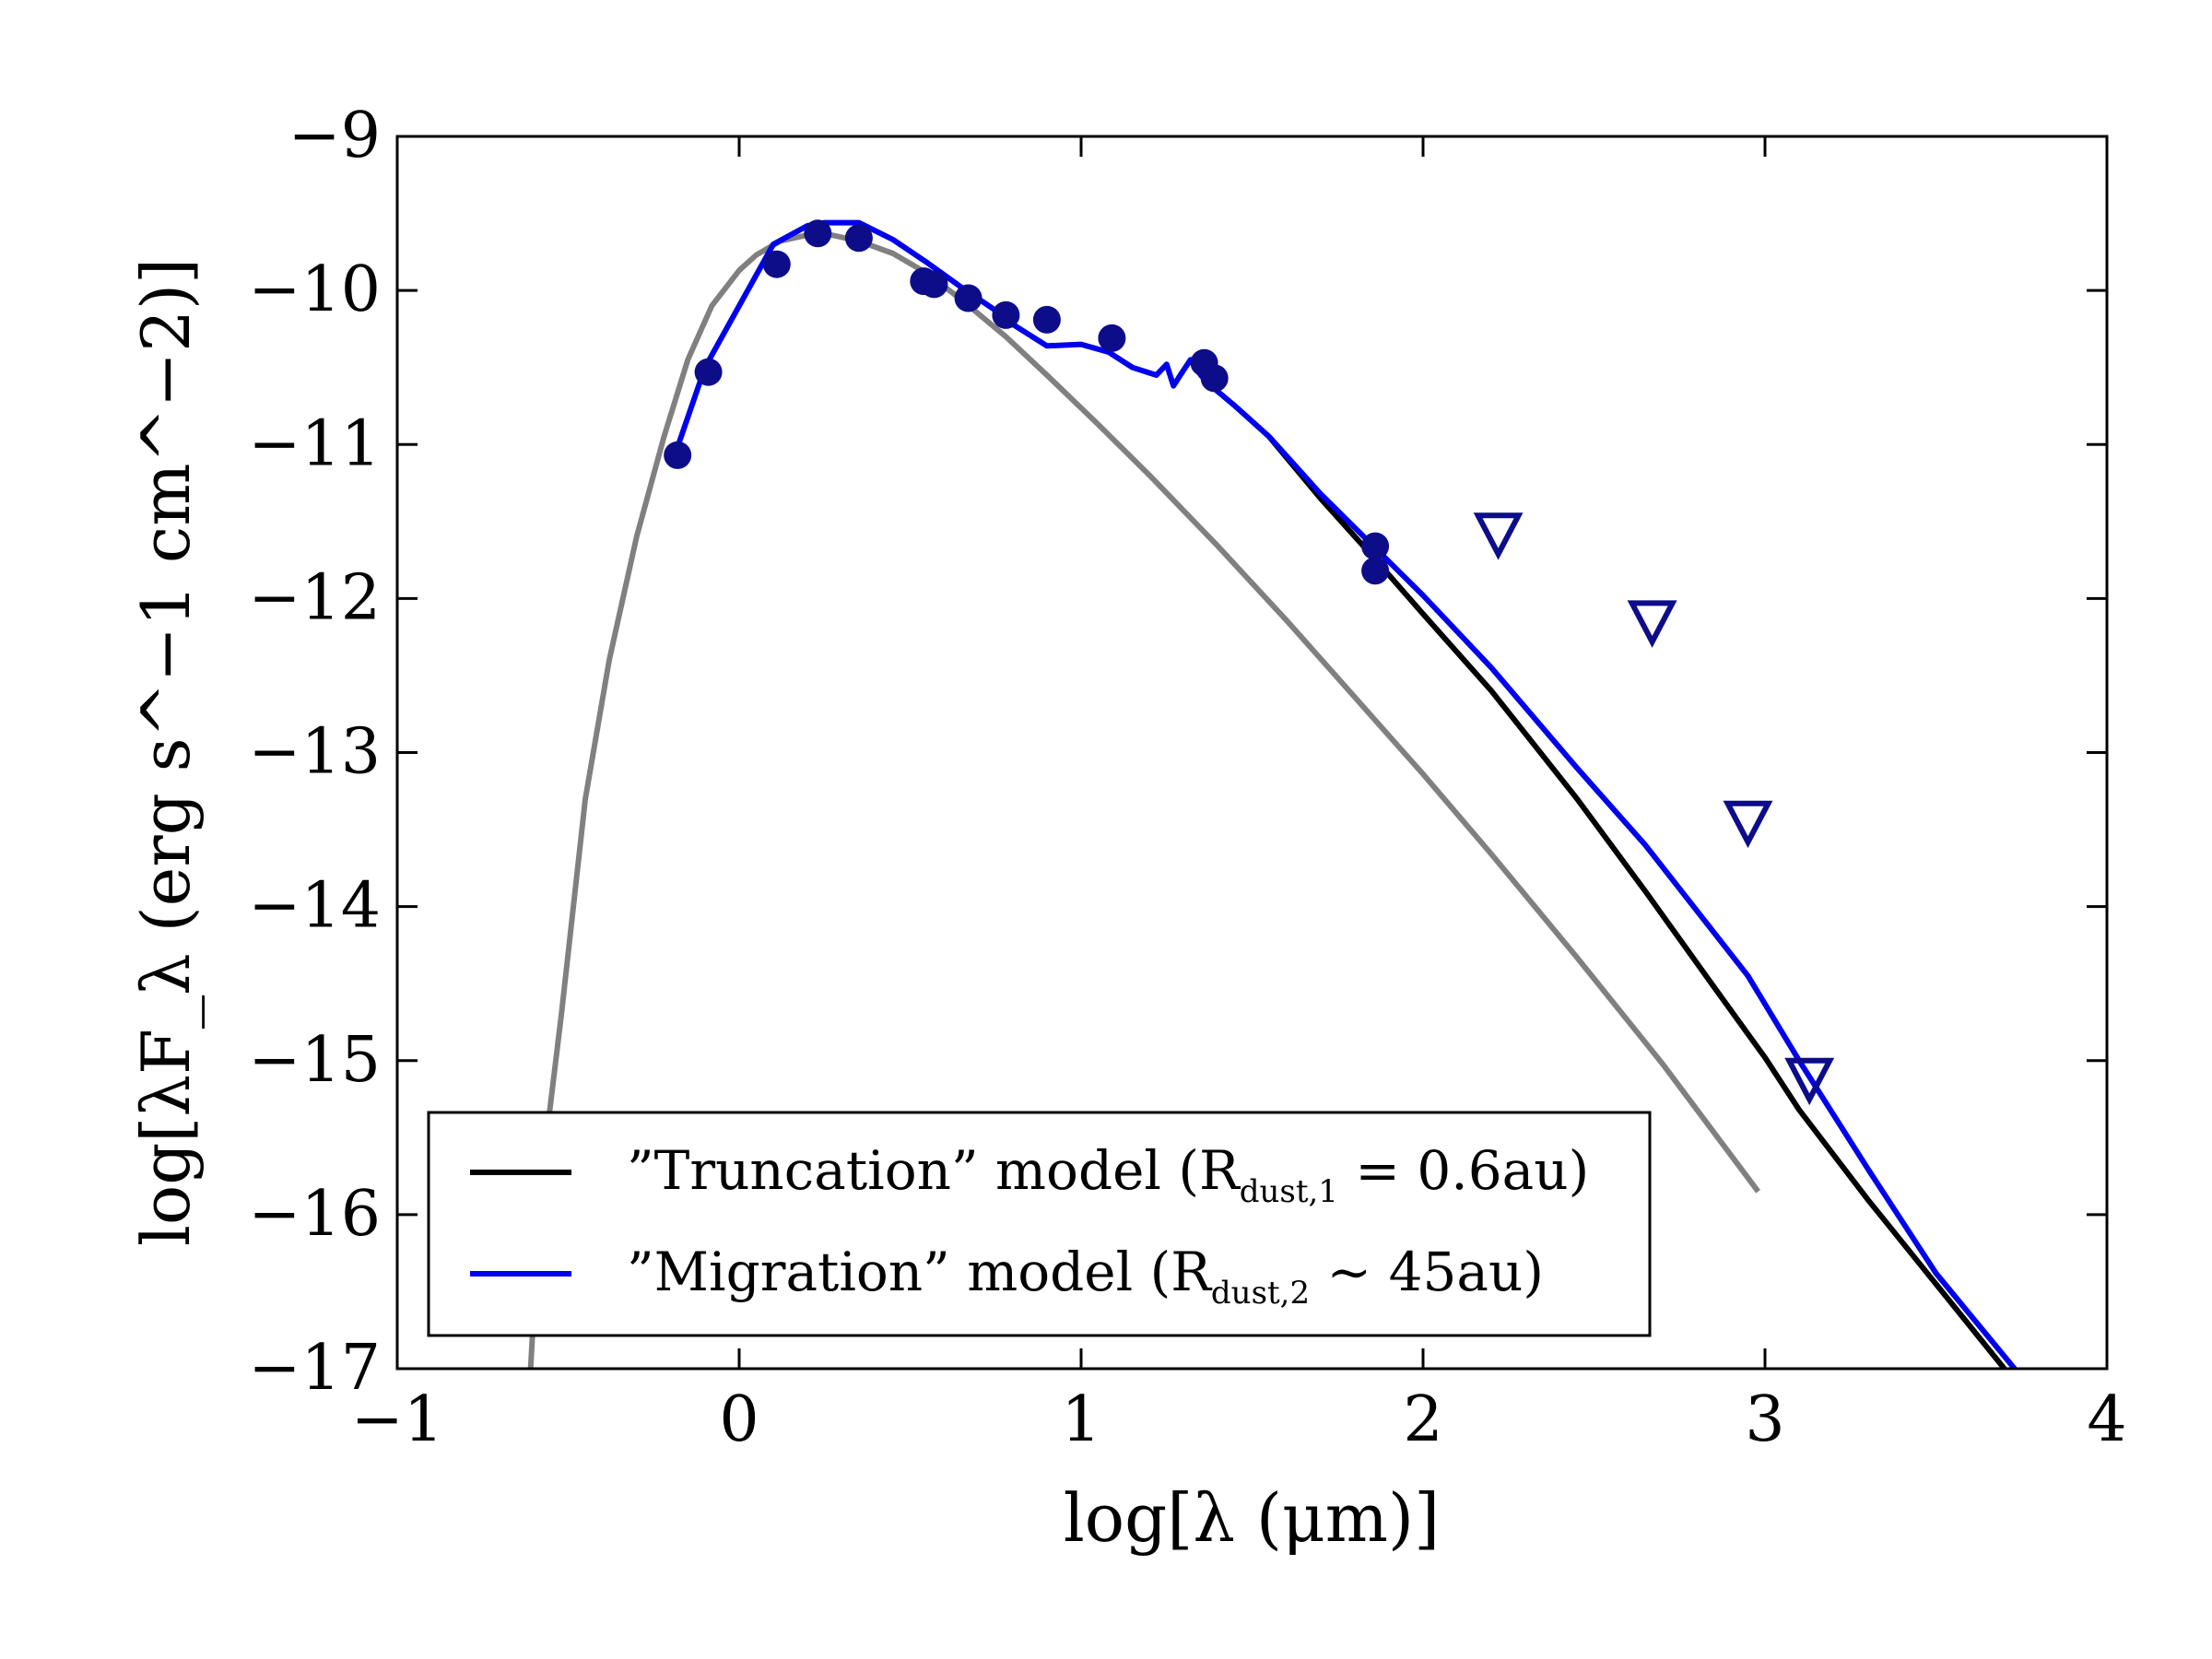  Describe the element at coordinates (314, 289) in the screenshot. I see `y-tick-label: −10` at that location.